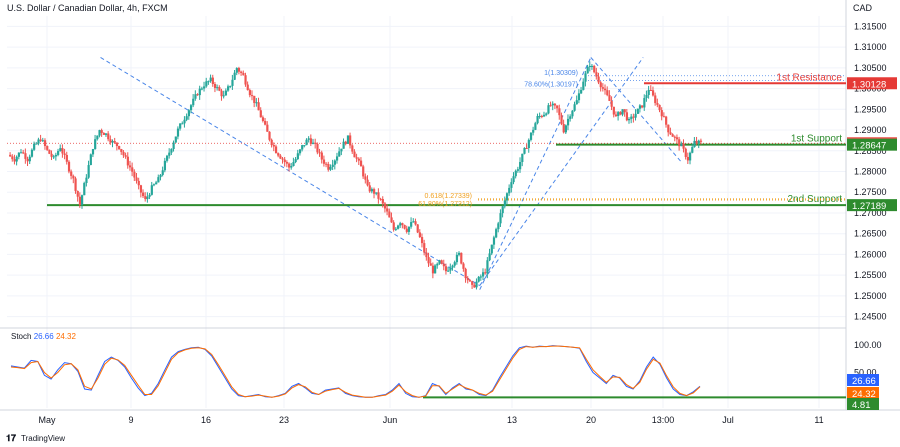 This screenshot has height=447, width=900. Describe the element at coordinates (870, 26) in the screenshot. I see `price-tick-label: 1.31500` at that location.